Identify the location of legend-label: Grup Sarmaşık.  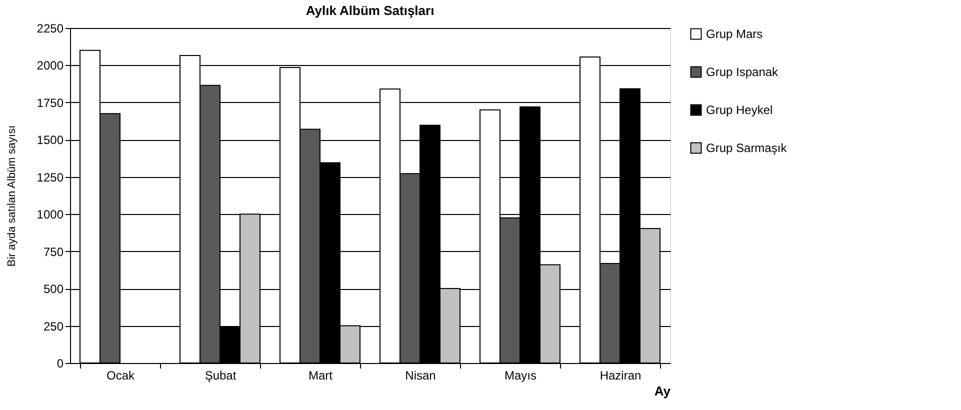
(747, 148).